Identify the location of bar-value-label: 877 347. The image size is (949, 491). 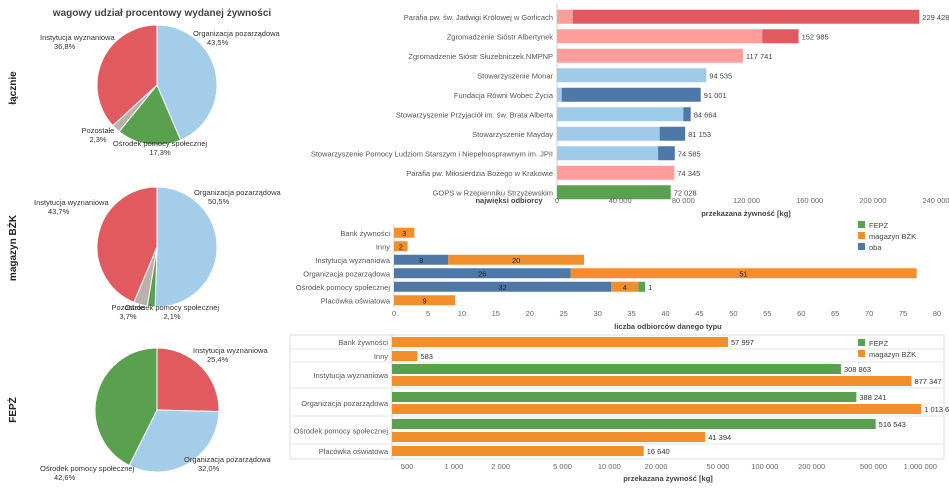
(927, 381).